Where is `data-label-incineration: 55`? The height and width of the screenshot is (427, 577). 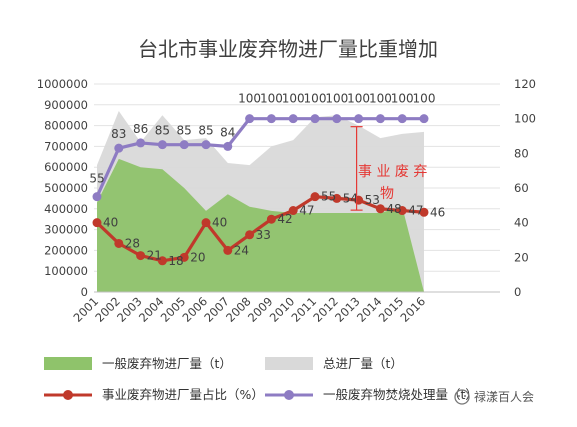
data-label-incineration: 55 is located at coordinates (96, 179).